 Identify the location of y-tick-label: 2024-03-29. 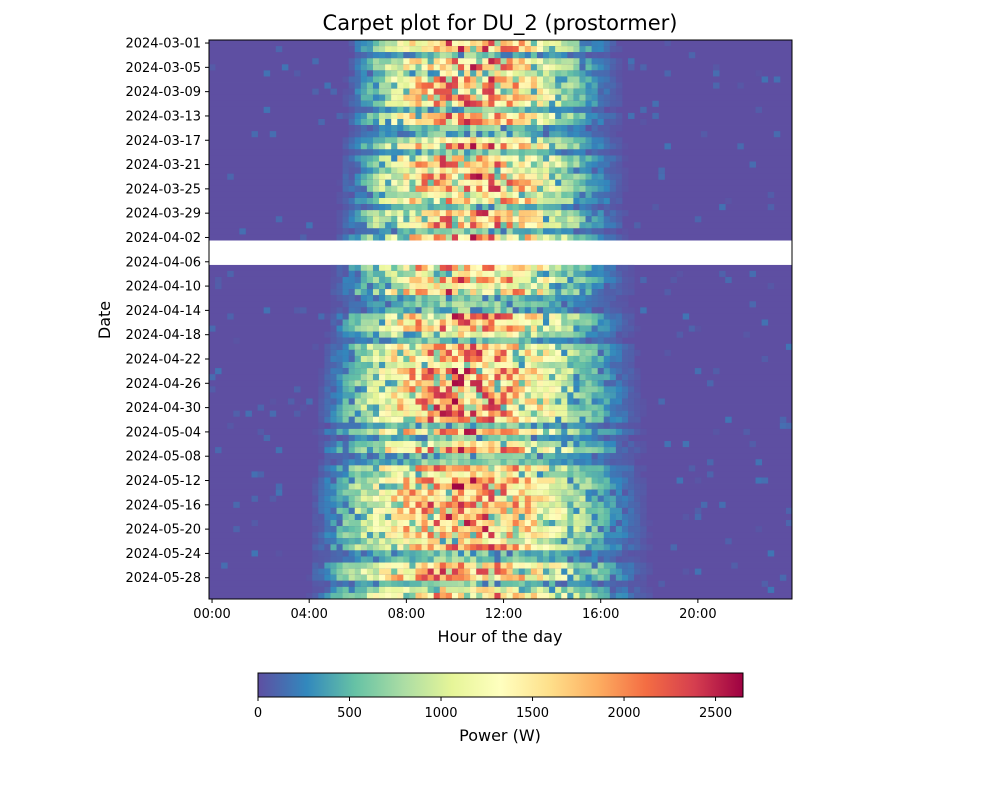
(163, 214).